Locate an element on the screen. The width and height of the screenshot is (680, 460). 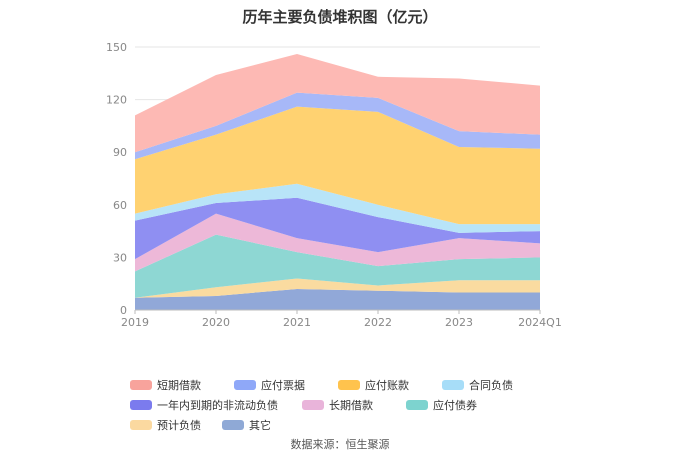
chart-title: 历年主要负债堆积图（亿元） is located at coordinates (340, 17).